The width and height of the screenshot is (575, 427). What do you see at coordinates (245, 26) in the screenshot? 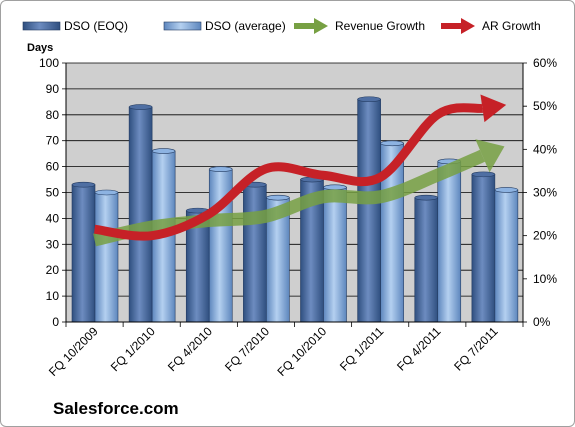
I see `legend-label: DSO (average)` at bounding box center [245, 26].